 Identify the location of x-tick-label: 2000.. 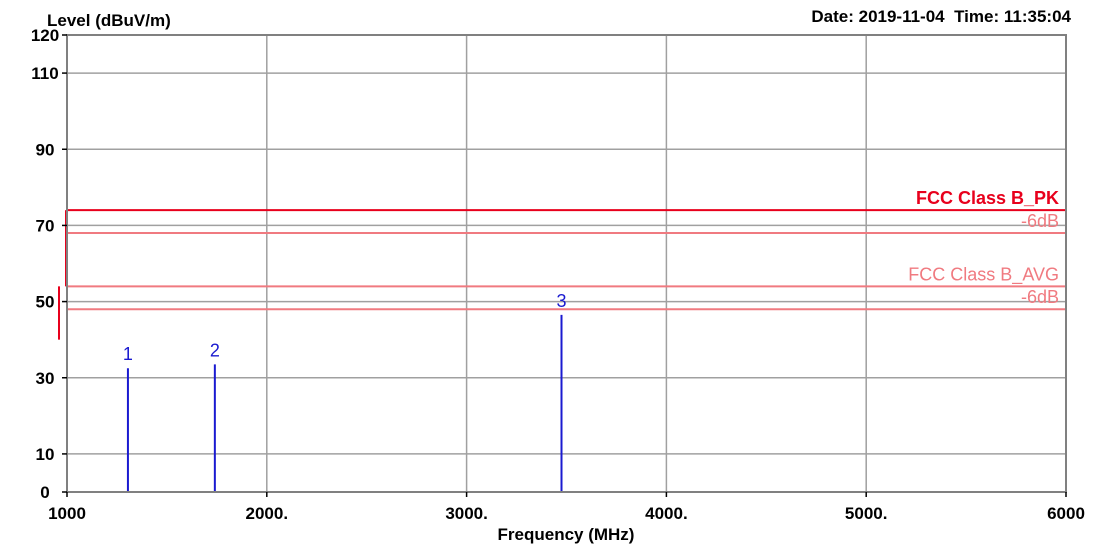
(267, 513).